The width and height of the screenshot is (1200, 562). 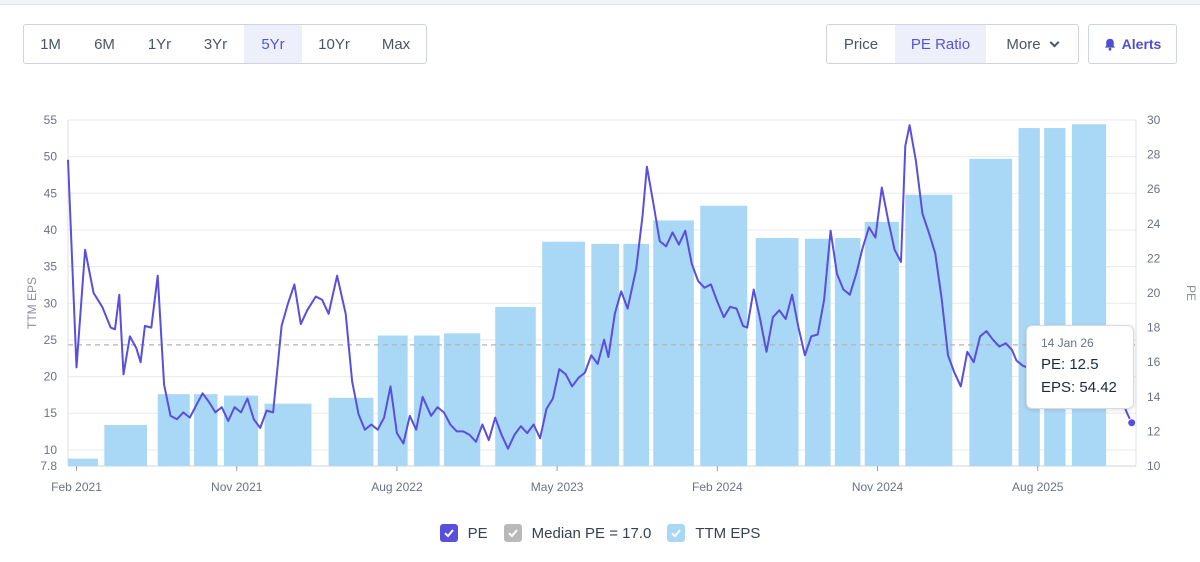 What do you see at coordinates (1154, 397) in the screenshot?
I see `right-axis-tick-label: 14` at bounding box center [1154, 397].